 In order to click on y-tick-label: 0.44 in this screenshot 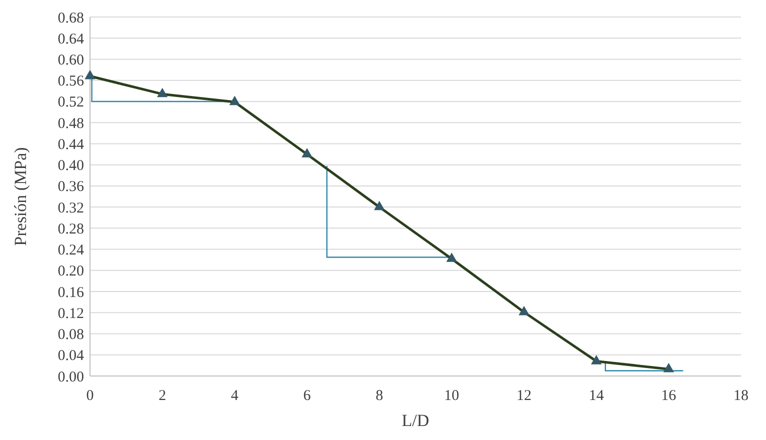, I will do `click(71, 144)`.